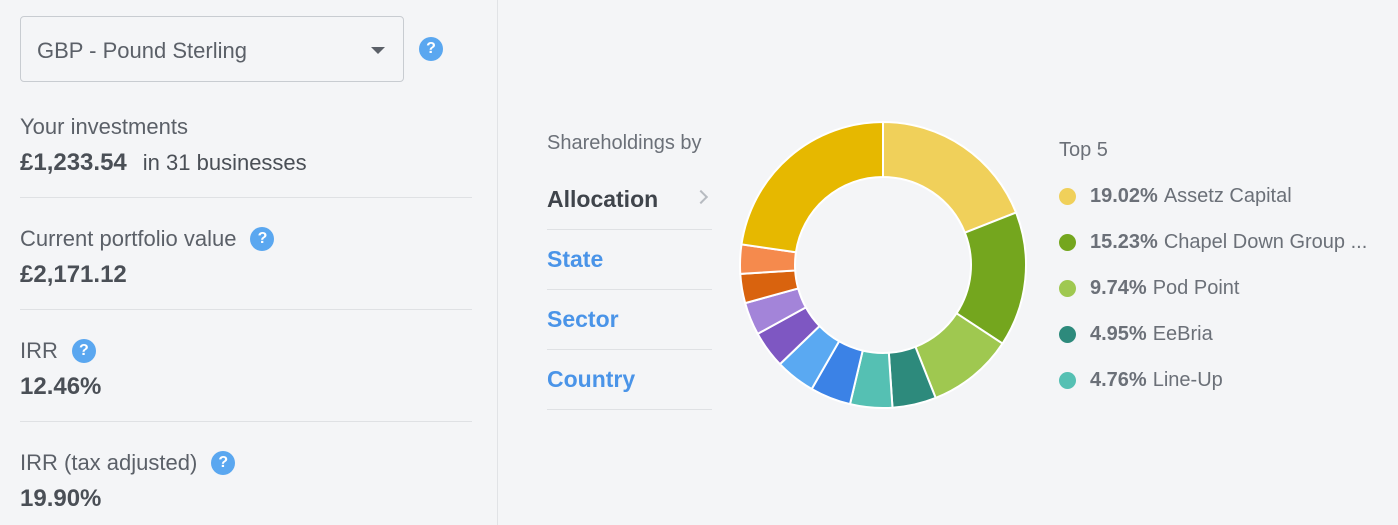 The image size is (1398, 525). I want to click on portfolio-value: £2,171.12, so click(73, 274).